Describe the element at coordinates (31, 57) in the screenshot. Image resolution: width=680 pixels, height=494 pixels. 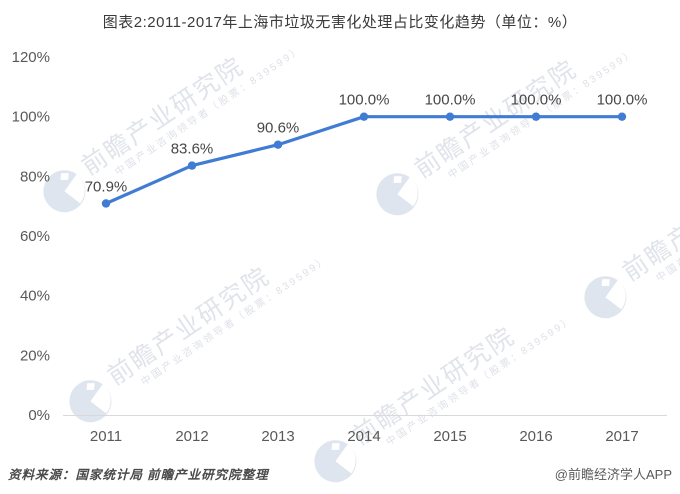
I see `y-tick-label: 120%` at that location.